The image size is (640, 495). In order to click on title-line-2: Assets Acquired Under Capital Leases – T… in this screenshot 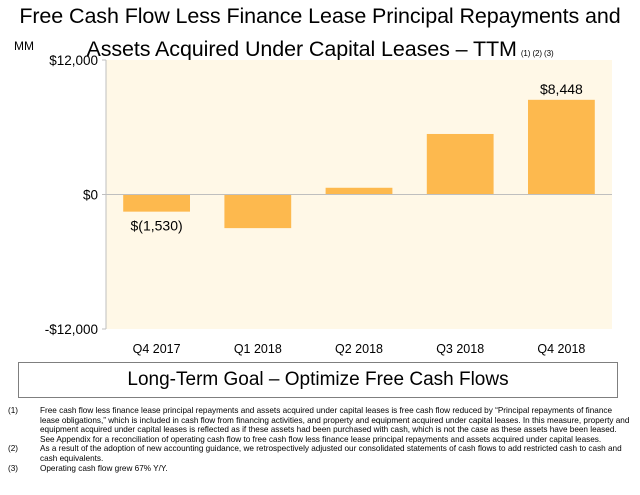, I will do `click(301, 49)`.